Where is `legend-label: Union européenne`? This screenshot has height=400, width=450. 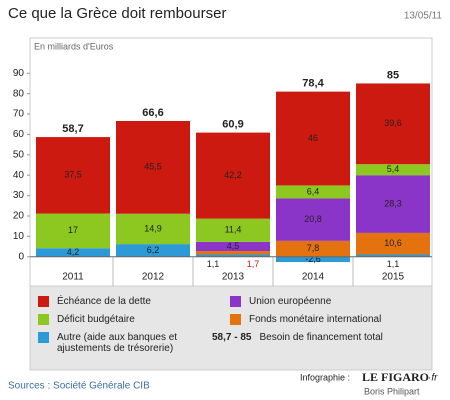 legend-label: Union européenne is located at coordinates (290, 301).